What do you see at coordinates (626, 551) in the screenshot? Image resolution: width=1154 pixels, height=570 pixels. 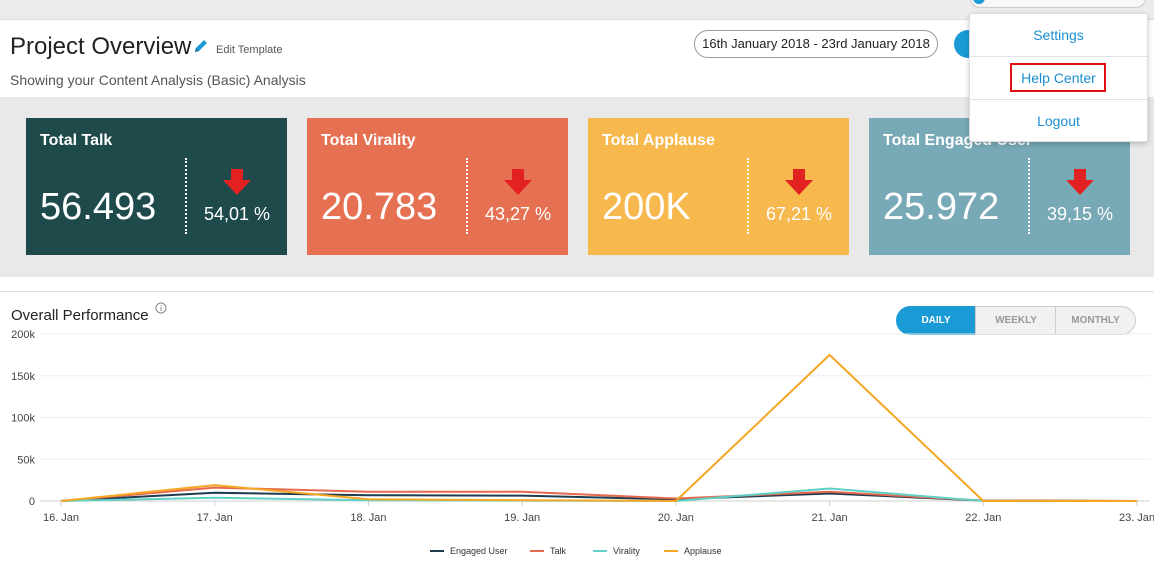 I see `legend-label: Virality` at bounding box center [626, 551].